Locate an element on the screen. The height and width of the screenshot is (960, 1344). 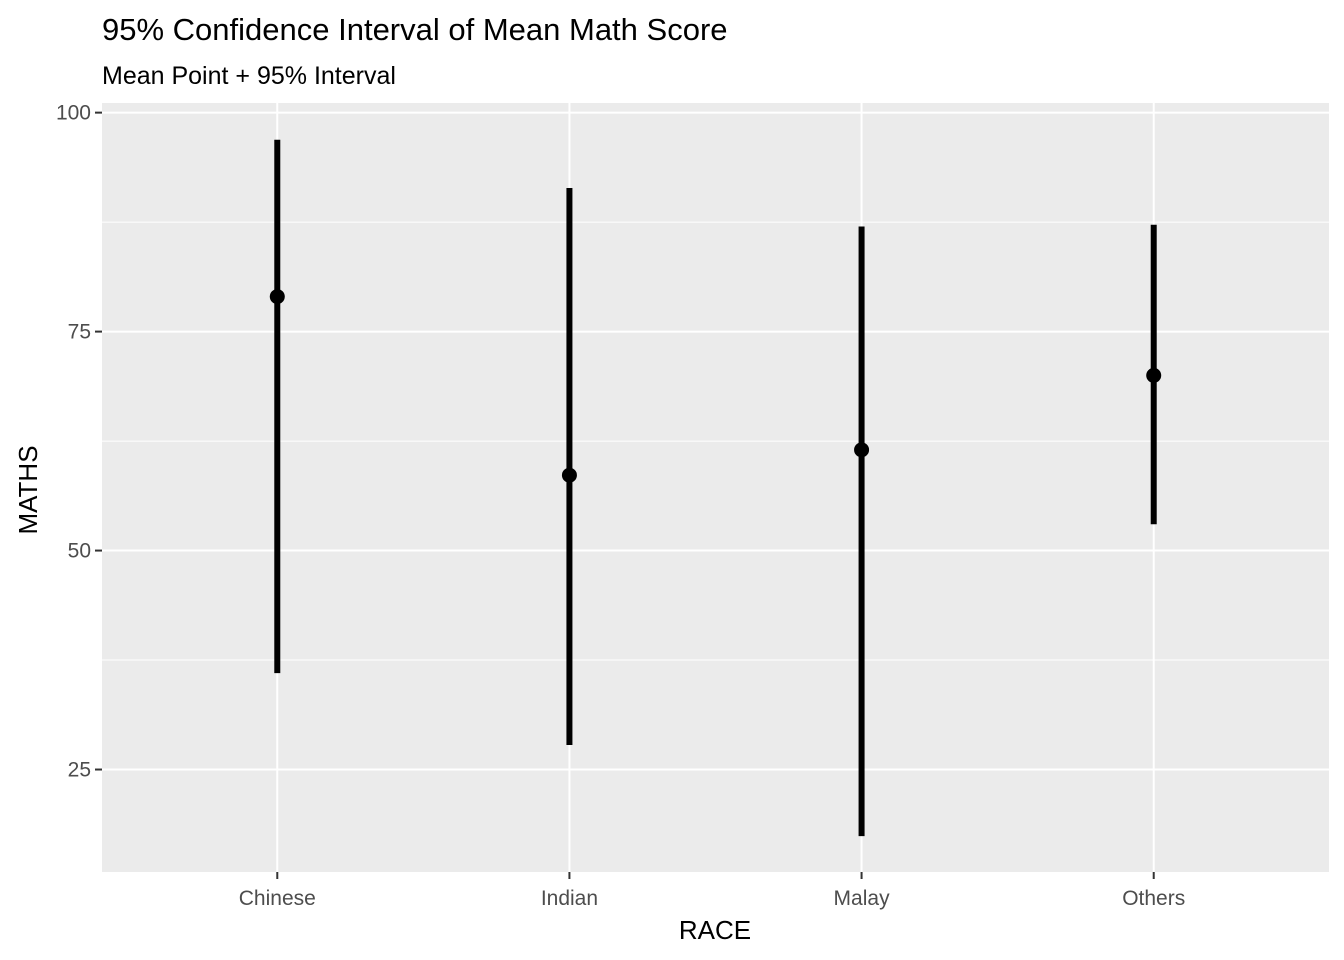
mean-point-malay is located at coordinates (862, 450).